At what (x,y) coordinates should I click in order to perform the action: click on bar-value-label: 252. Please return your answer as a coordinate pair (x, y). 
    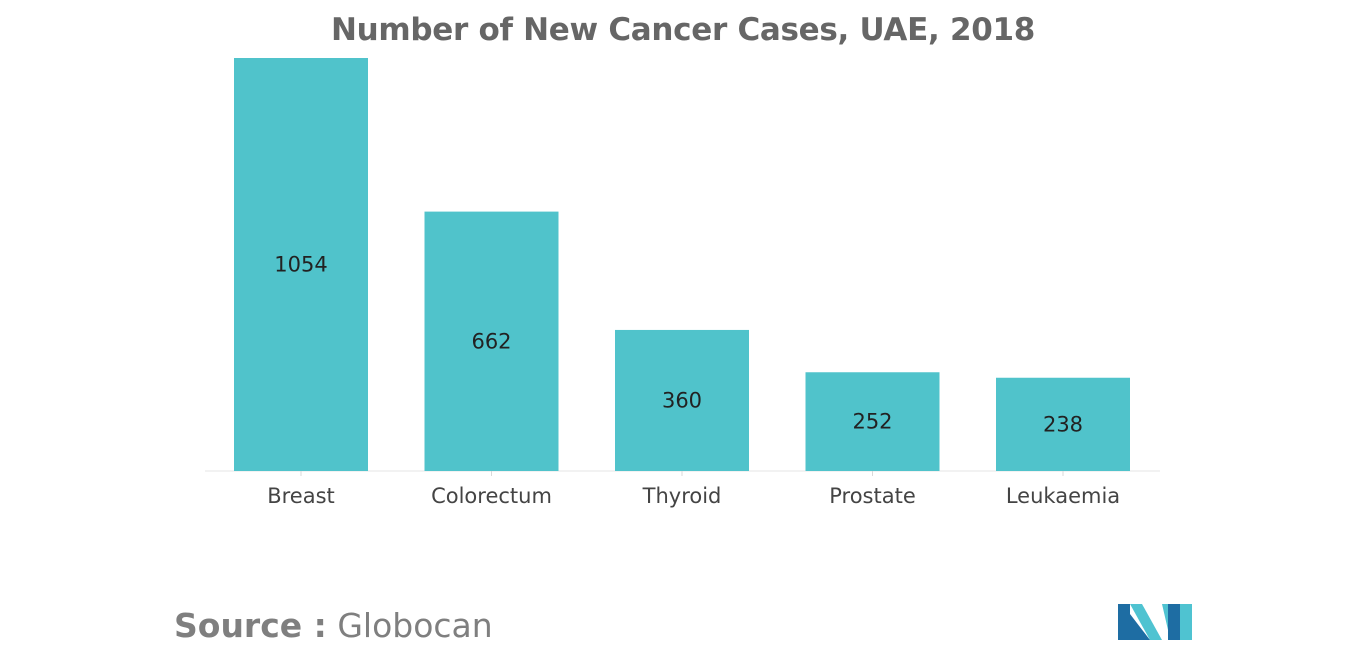
    Looking at the image, I should click on (872, 422).